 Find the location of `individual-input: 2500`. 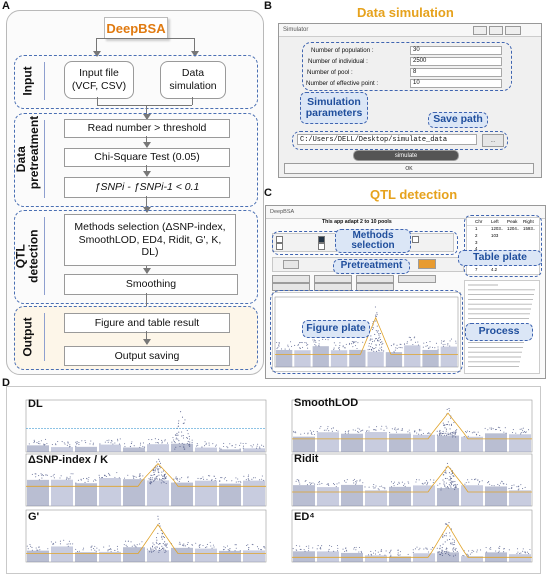

individual-input: 2500 is located at coordinates (456, 61).